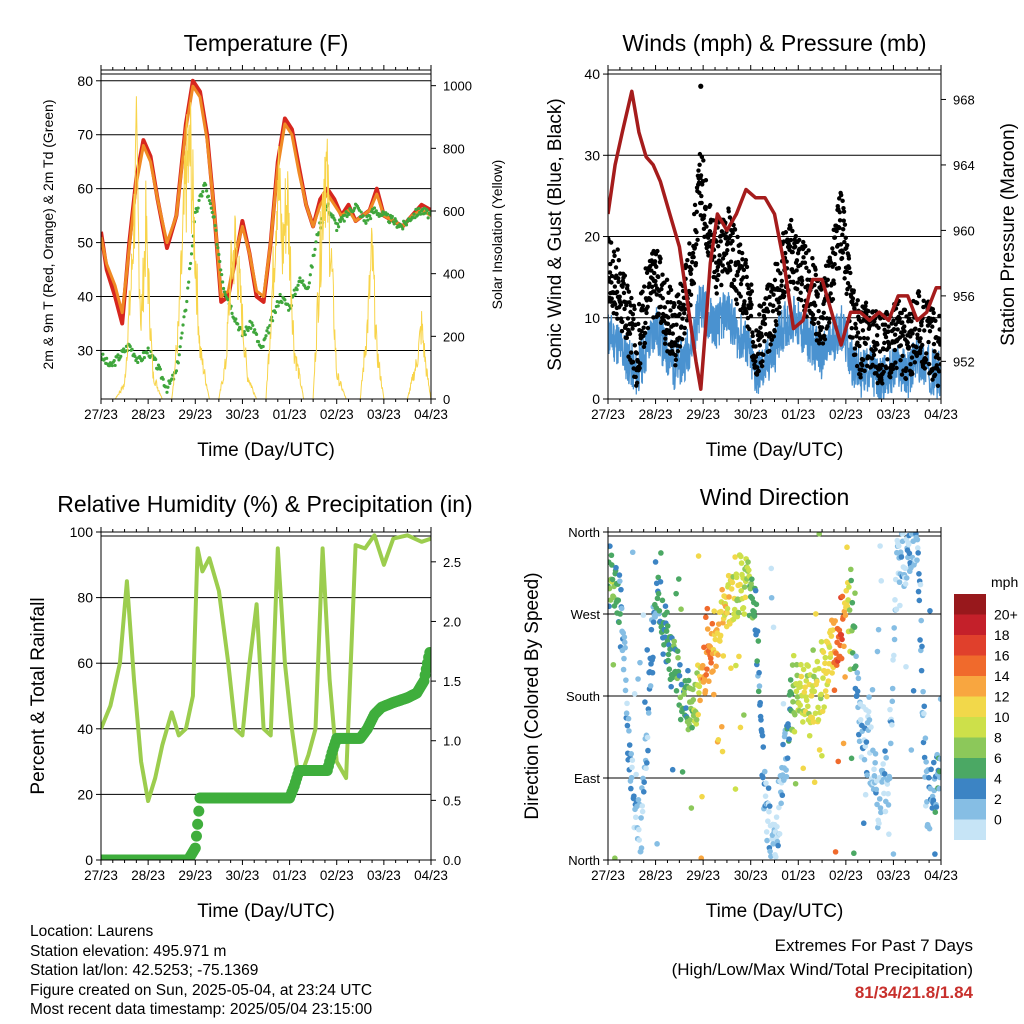  Describe the element at coordinates (701, 86) in the screenshot. I see `point-peak-gust` at that location.